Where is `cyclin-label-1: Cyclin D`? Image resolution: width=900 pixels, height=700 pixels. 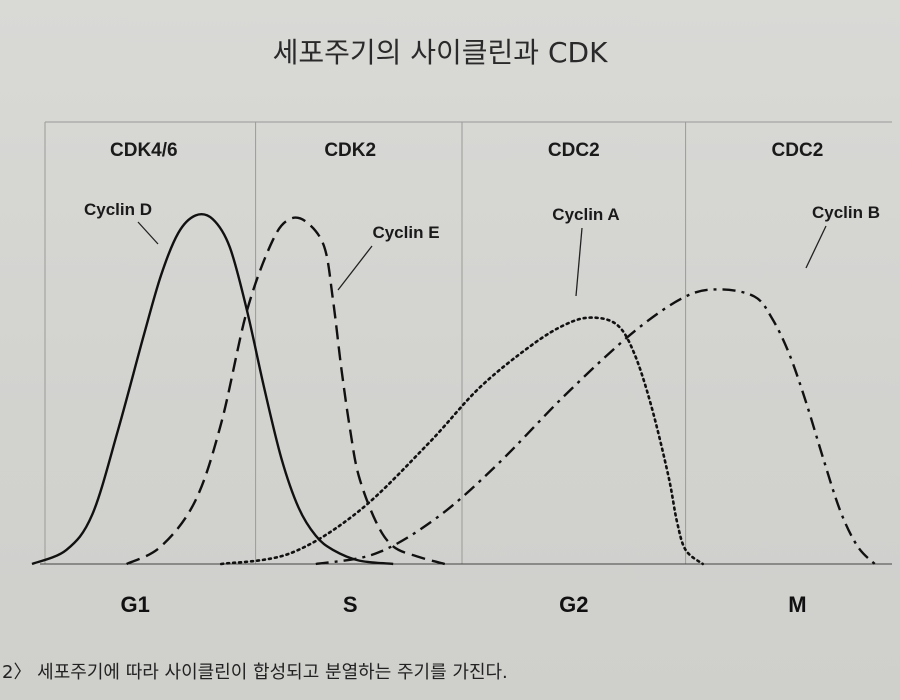
cyclin-label-1: Cyclin D is located at coordinates (118, 209).